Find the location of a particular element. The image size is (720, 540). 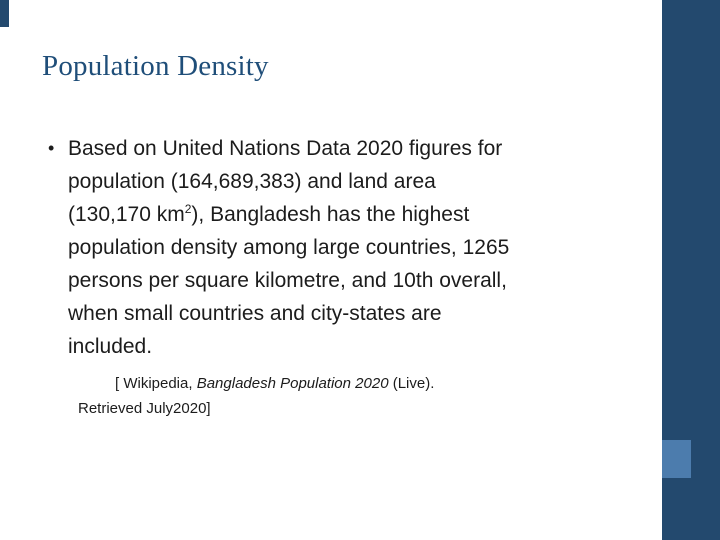

citation-suffix: (Live). is located at coordinates (411, 383).